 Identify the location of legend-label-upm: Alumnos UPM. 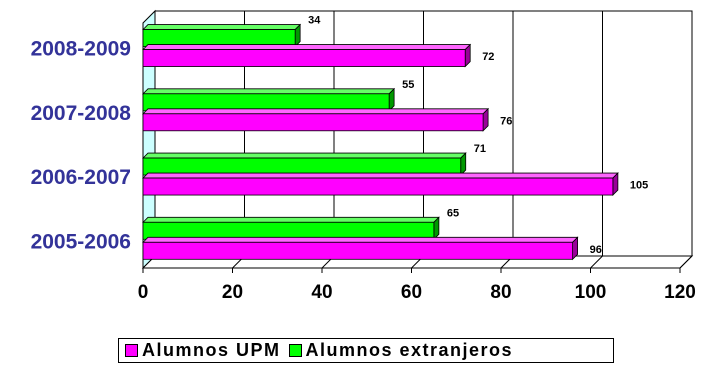
(211, 350).